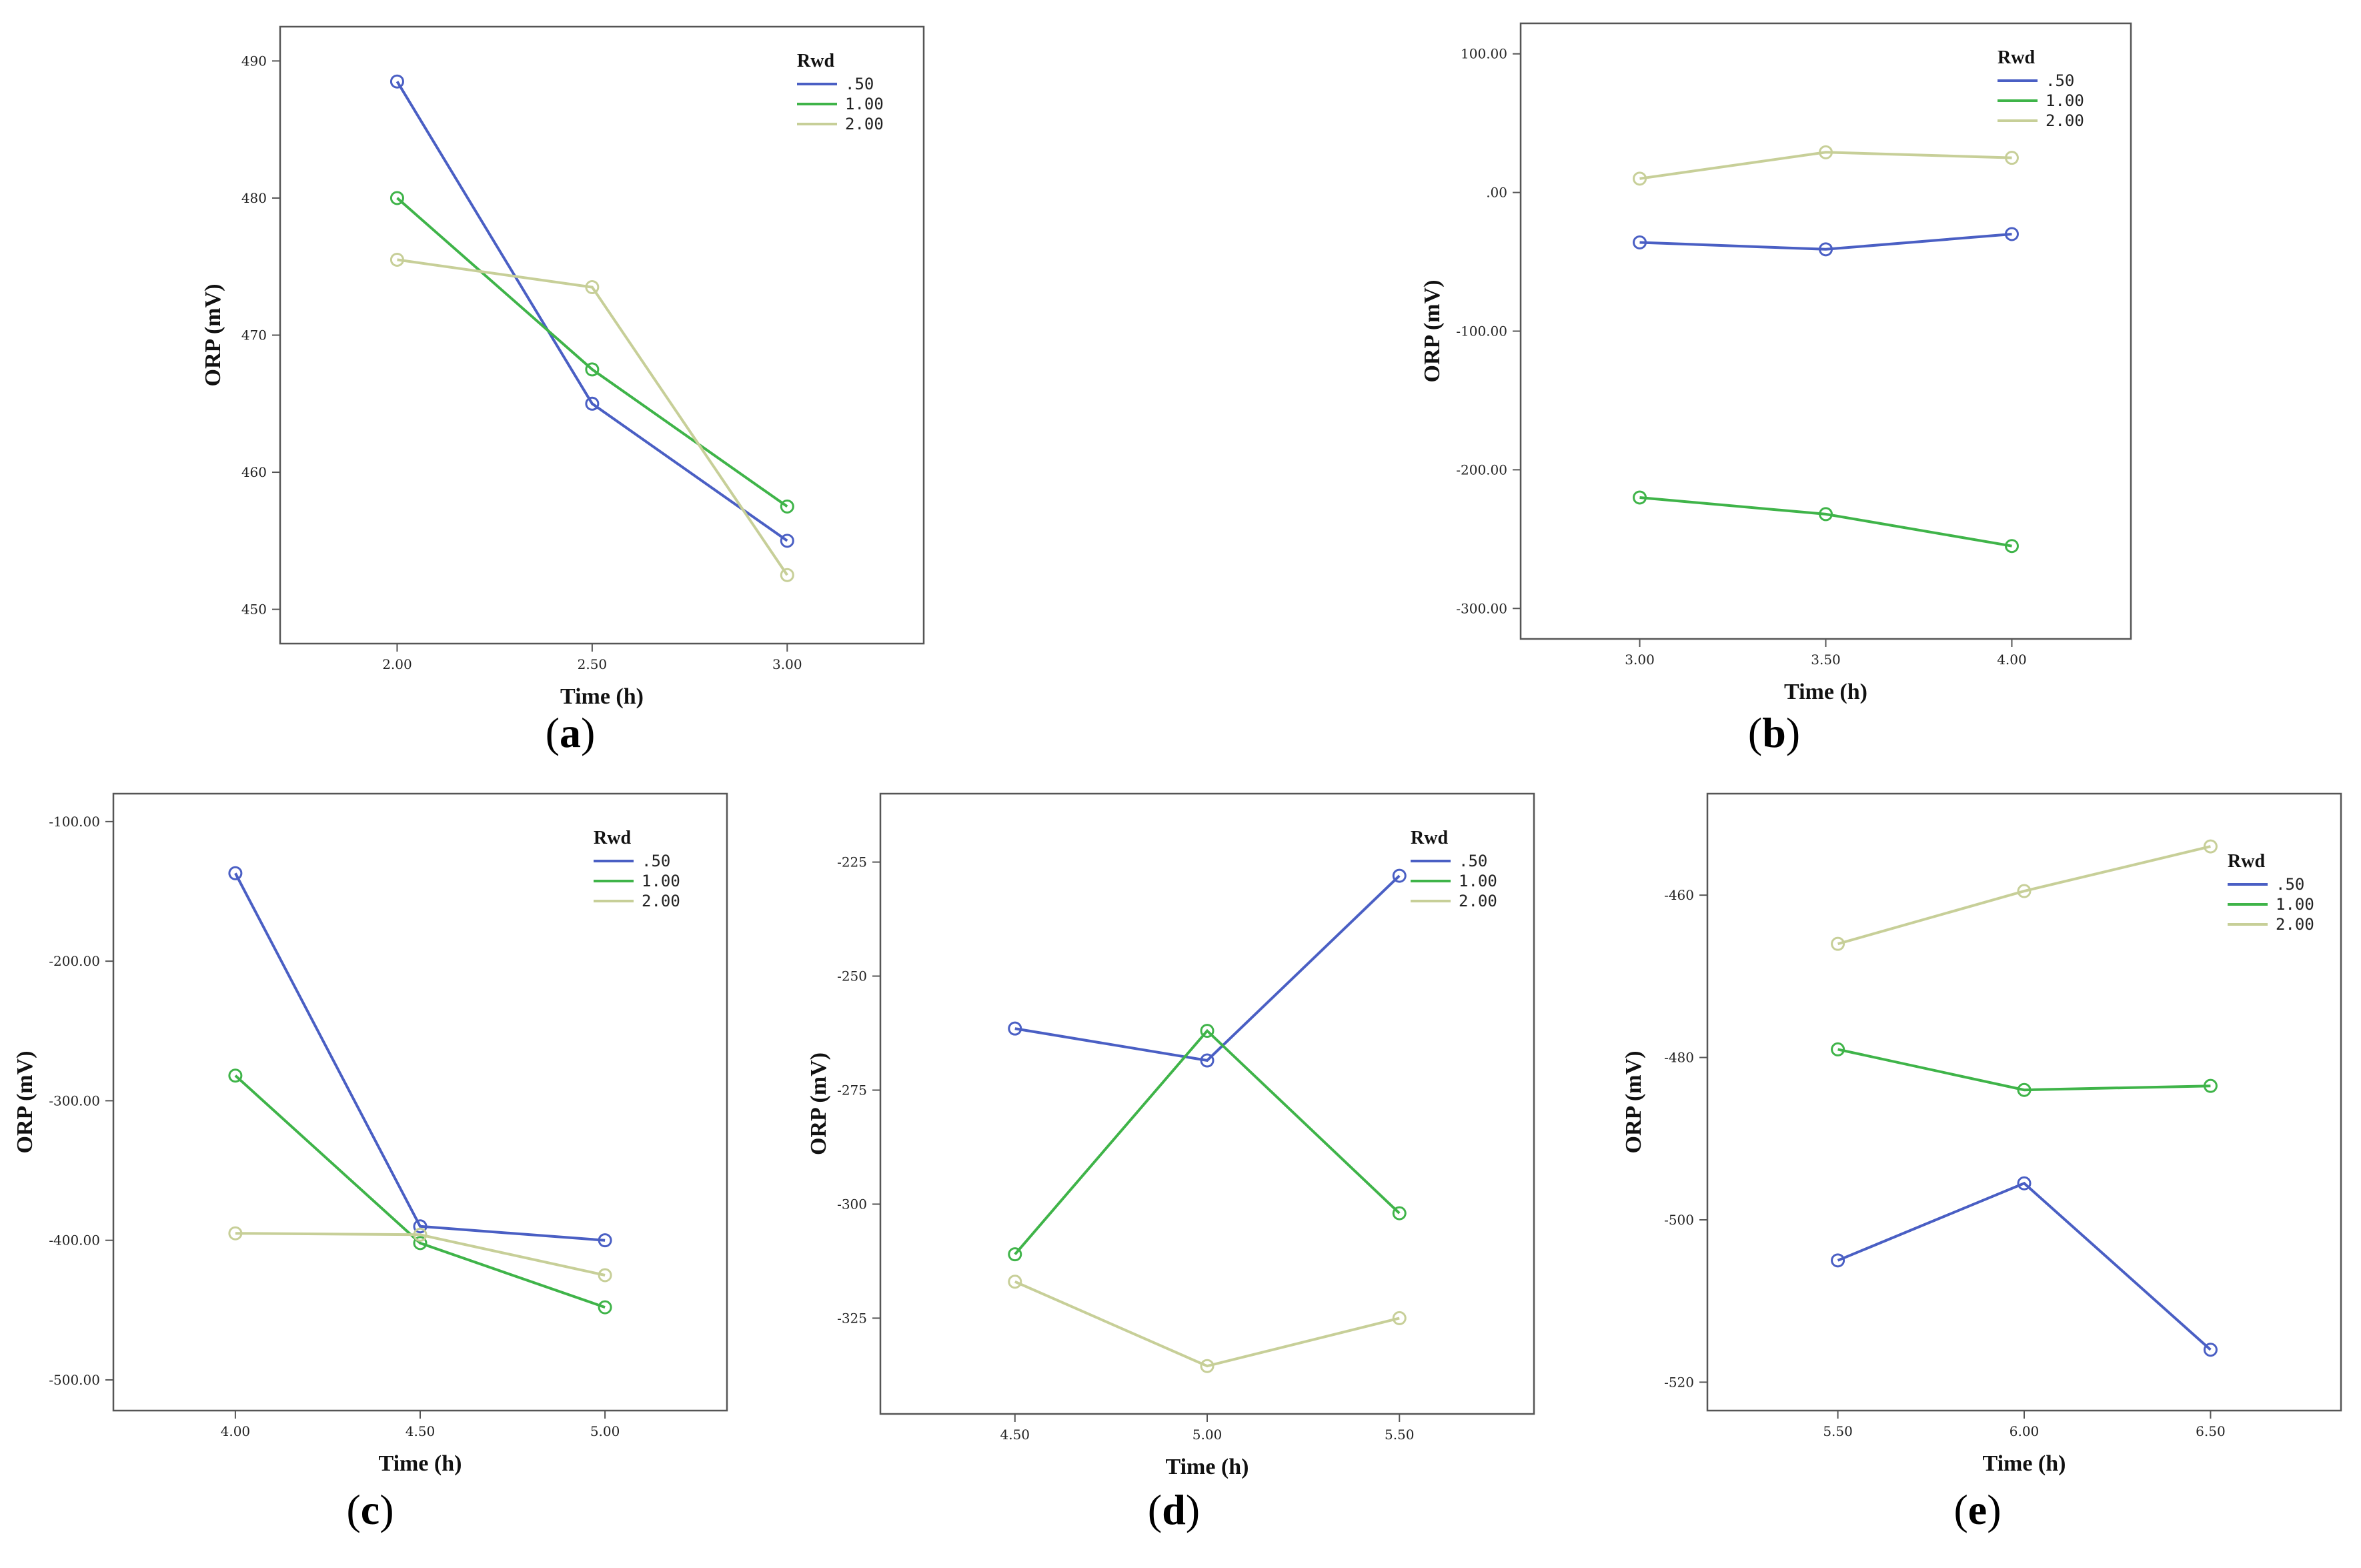  Describe the element at coordinates (397, 664) in the screenshot. I see `x-tick-label: 2.00` at that location.